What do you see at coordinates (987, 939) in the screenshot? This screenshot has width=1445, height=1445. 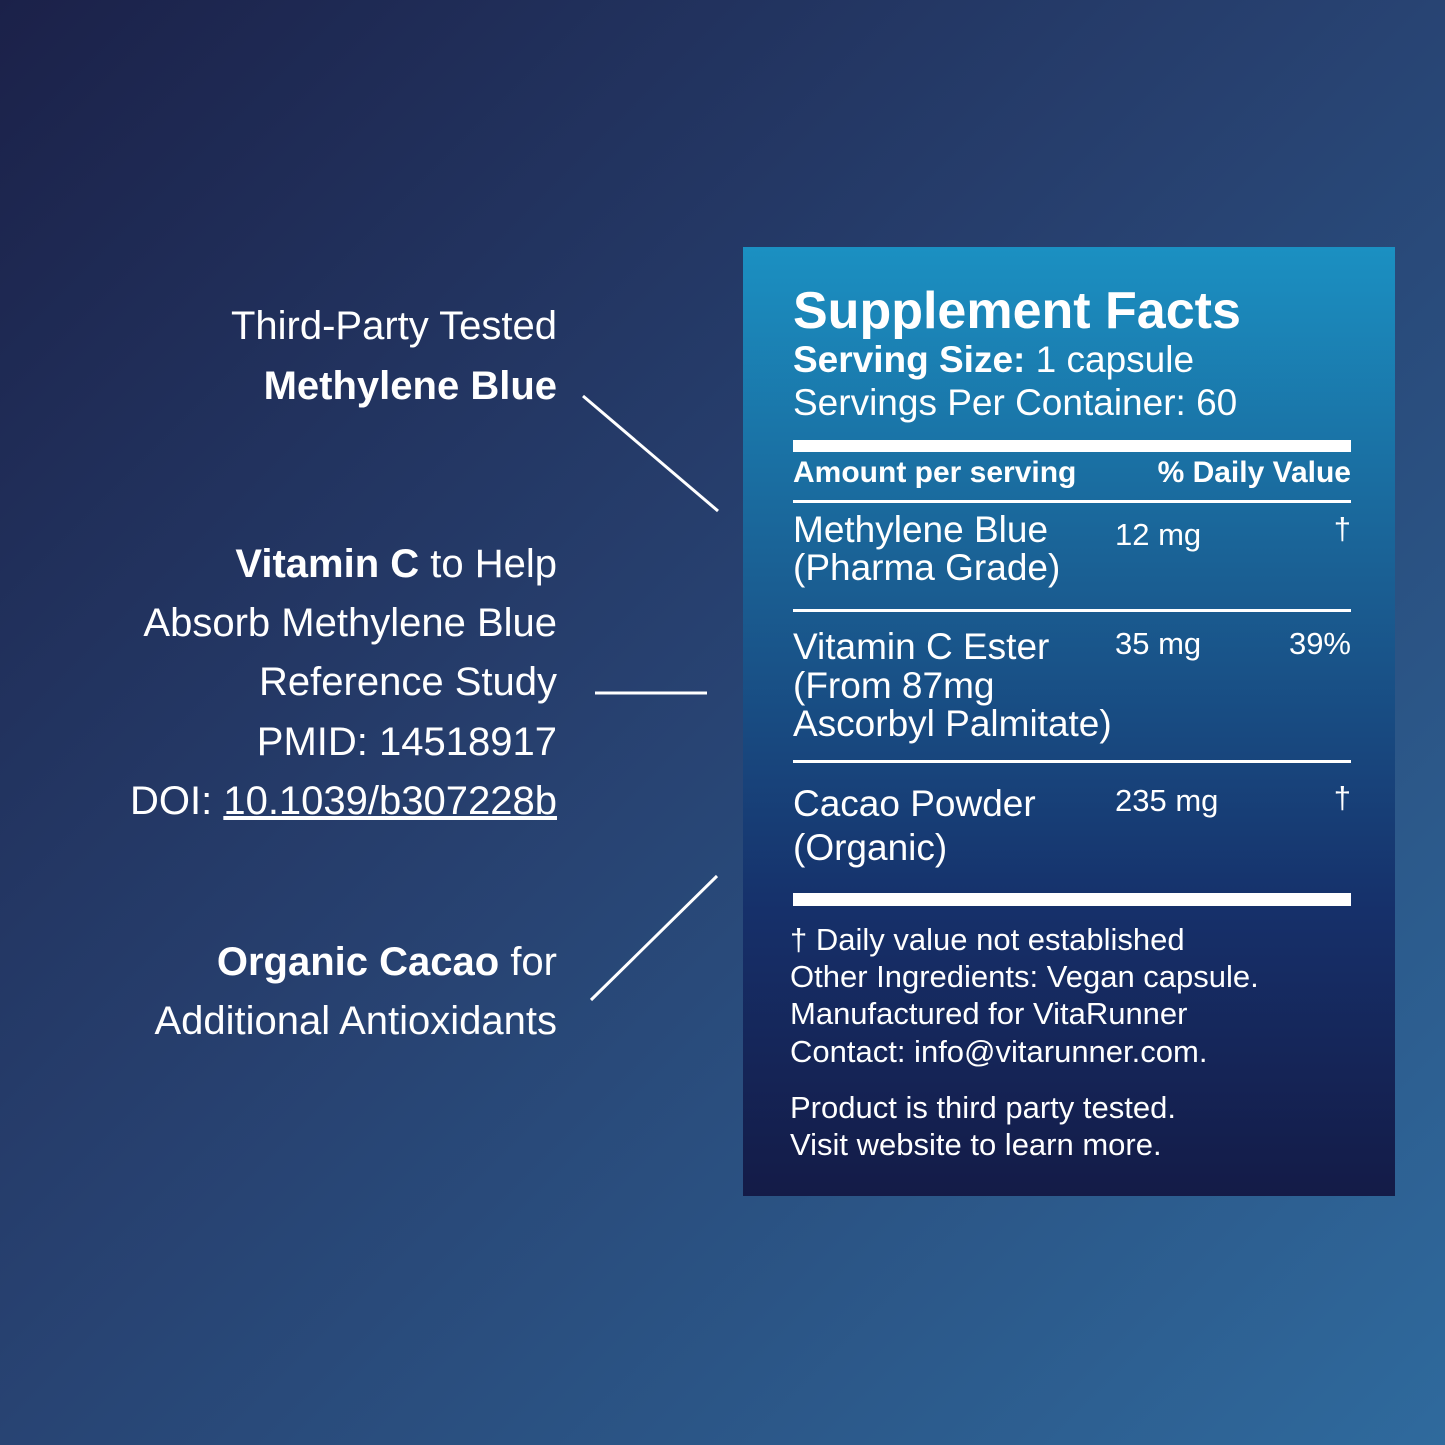 I see `footnote: † Daily value not established` at bounding box center [987, 939].